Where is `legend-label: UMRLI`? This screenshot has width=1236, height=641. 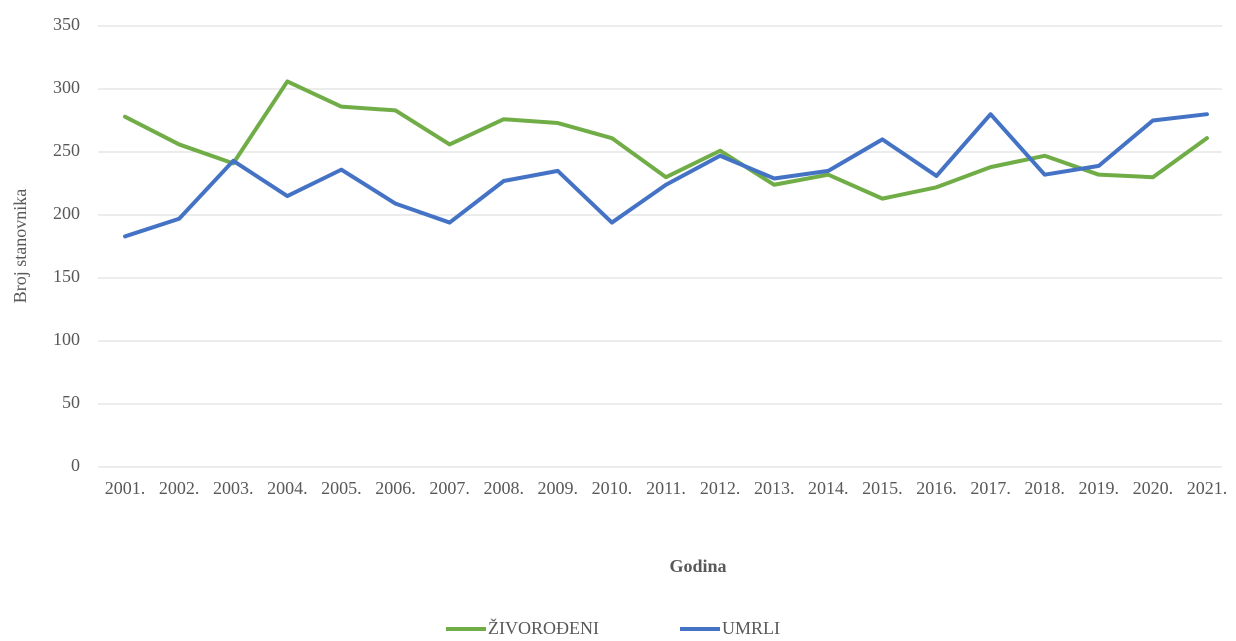 legend-label: UMRLI is located at coordinates (751, 628).